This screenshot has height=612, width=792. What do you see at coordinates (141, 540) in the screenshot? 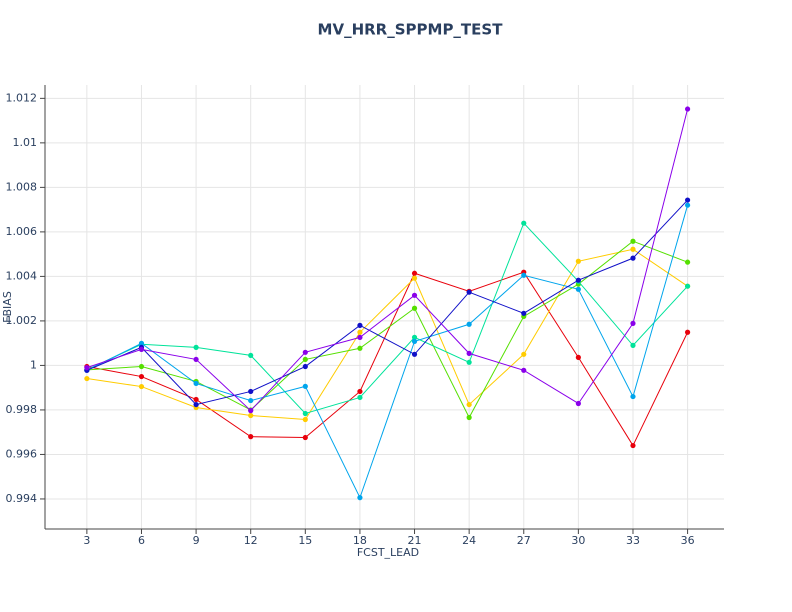
I see `x-tick-label: 6` at bounding box center [141, 540].